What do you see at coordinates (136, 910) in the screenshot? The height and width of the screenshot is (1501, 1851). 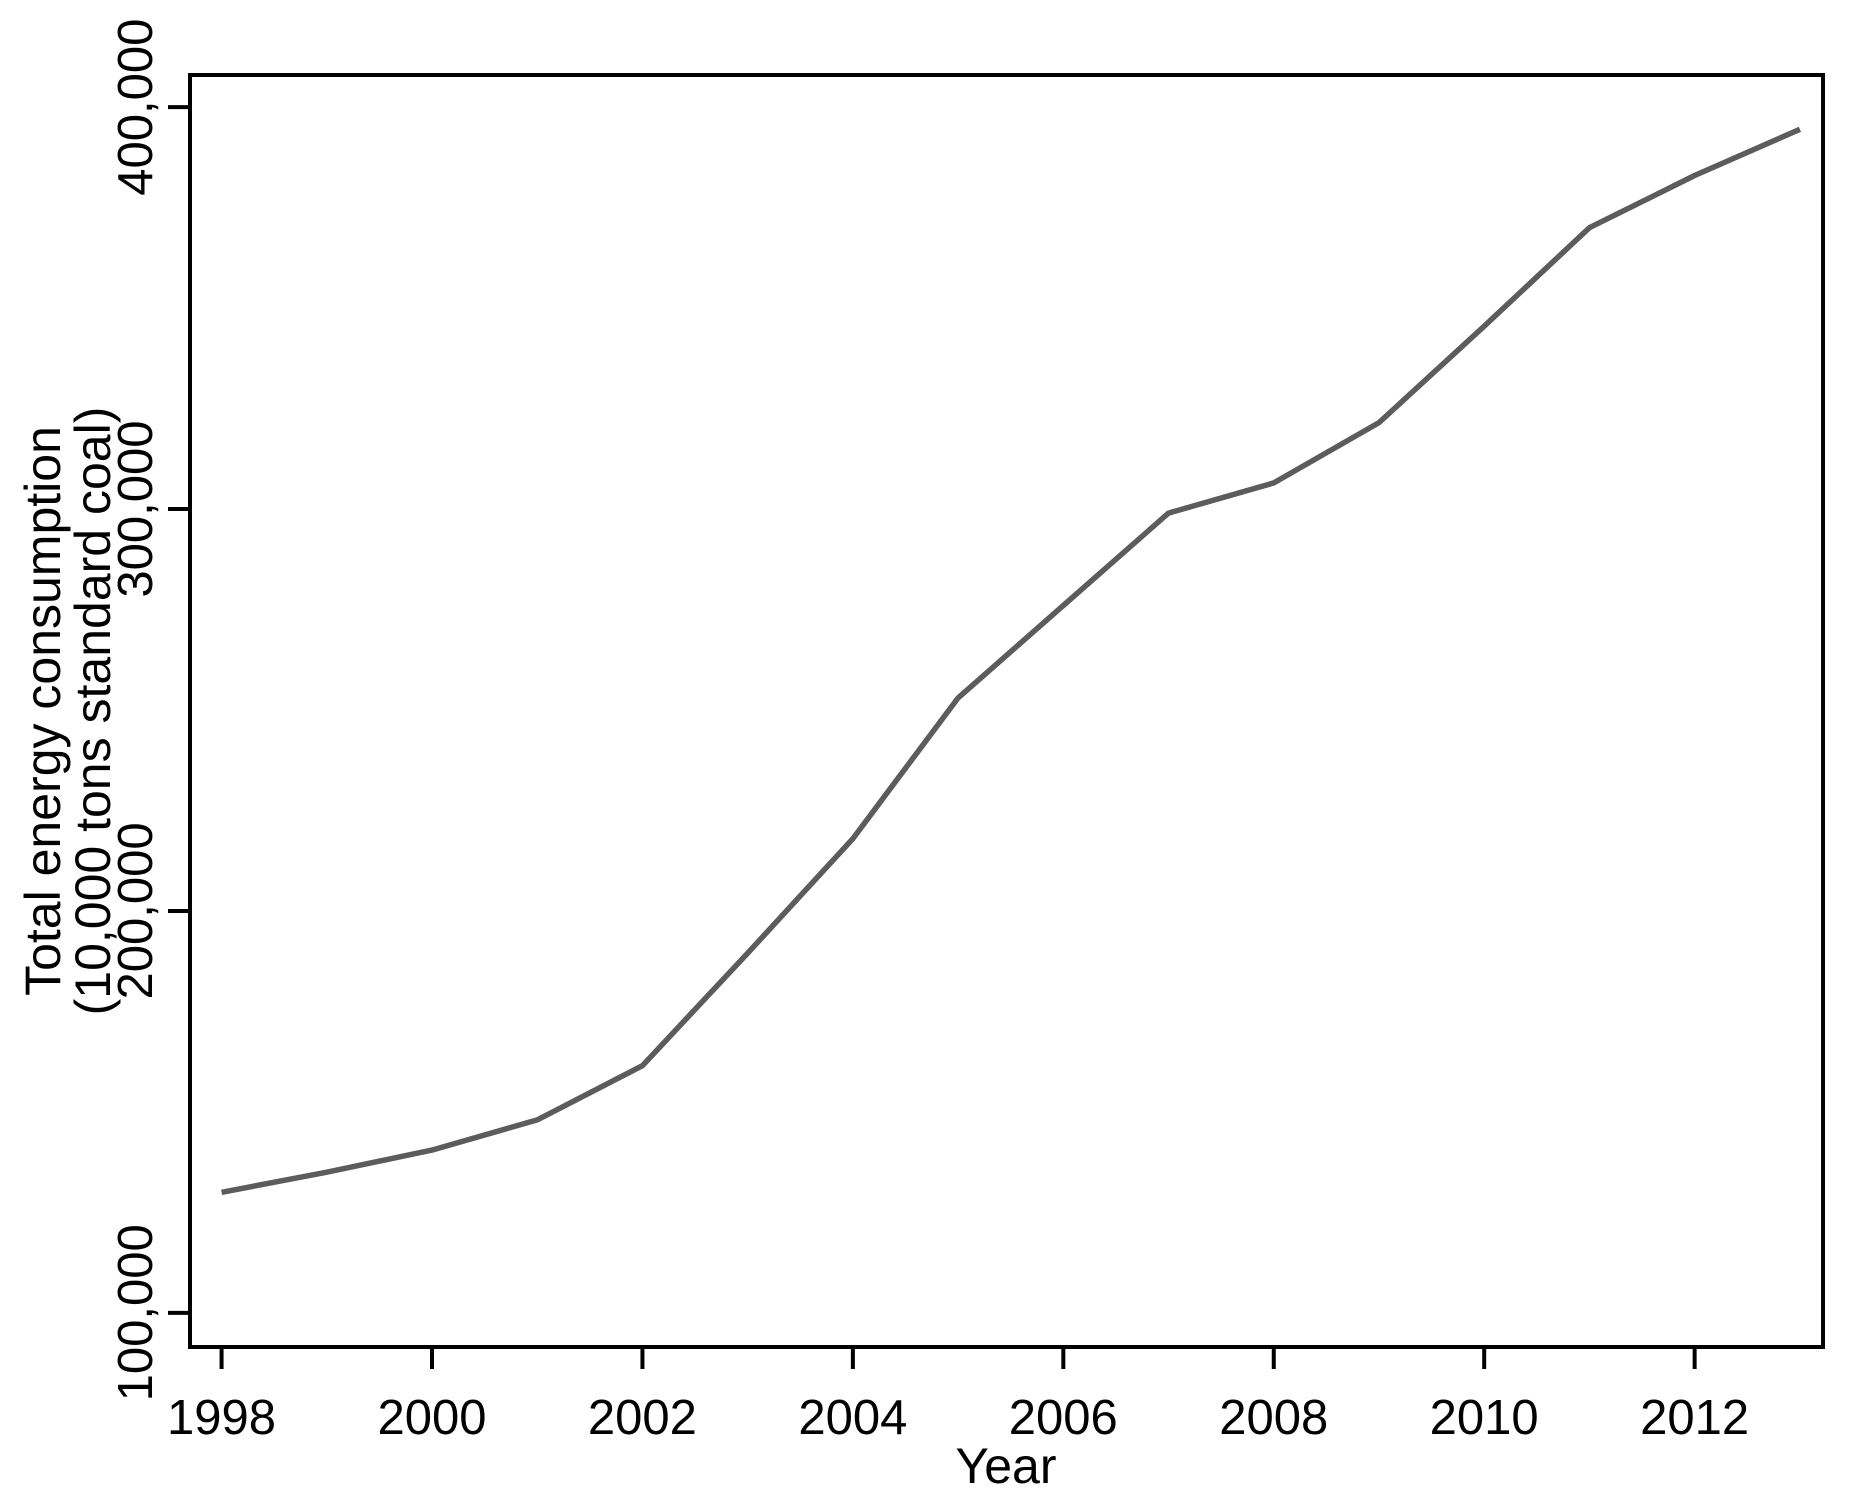 I see `y-tick-label: 200,000` at bounding box center [136, 910].